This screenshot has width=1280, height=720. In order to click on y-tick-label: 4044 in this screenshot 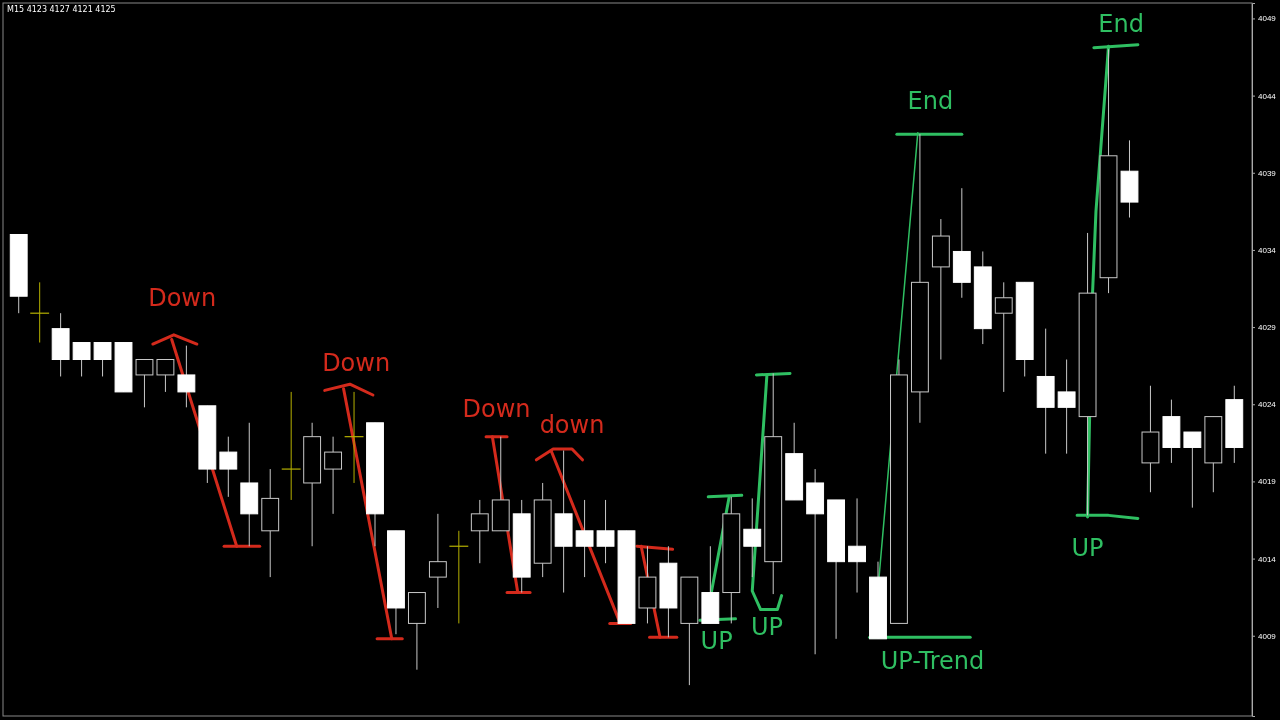, I will do `click(1267, 96)`.